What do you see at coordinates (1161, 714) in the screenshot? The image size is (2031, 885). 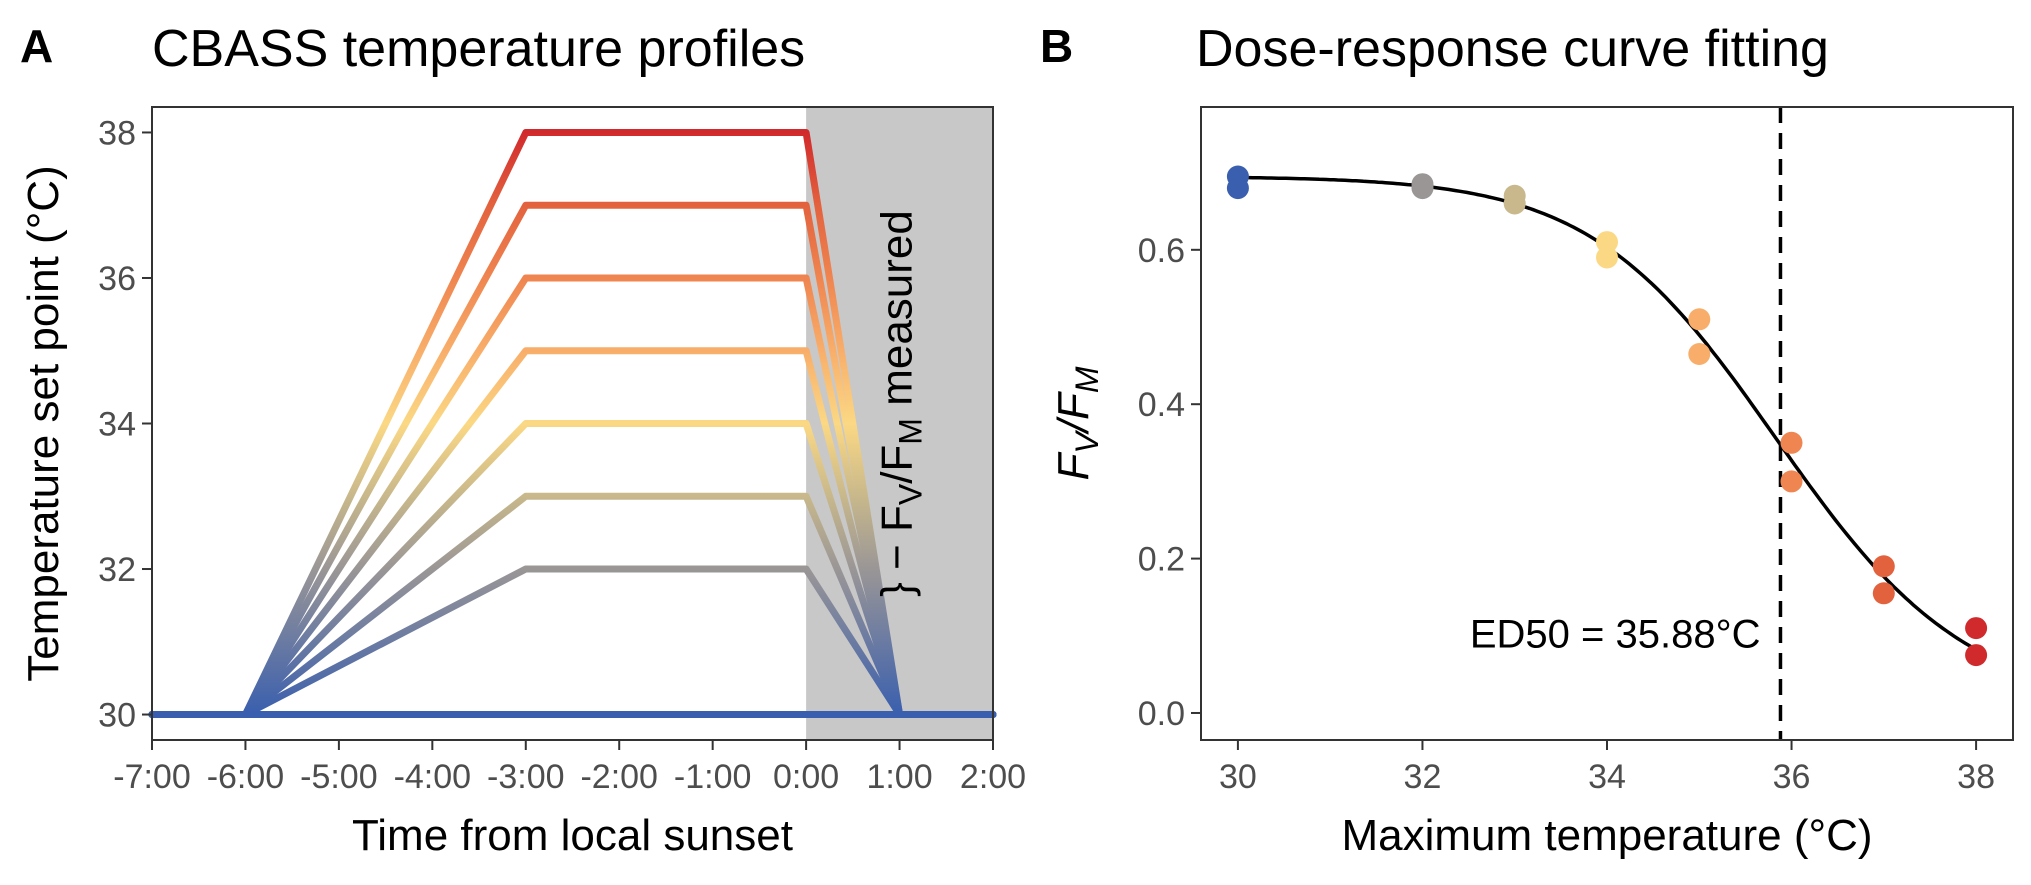 I see `y-tick-label: 0.0` at bounding box center [1161, 714].